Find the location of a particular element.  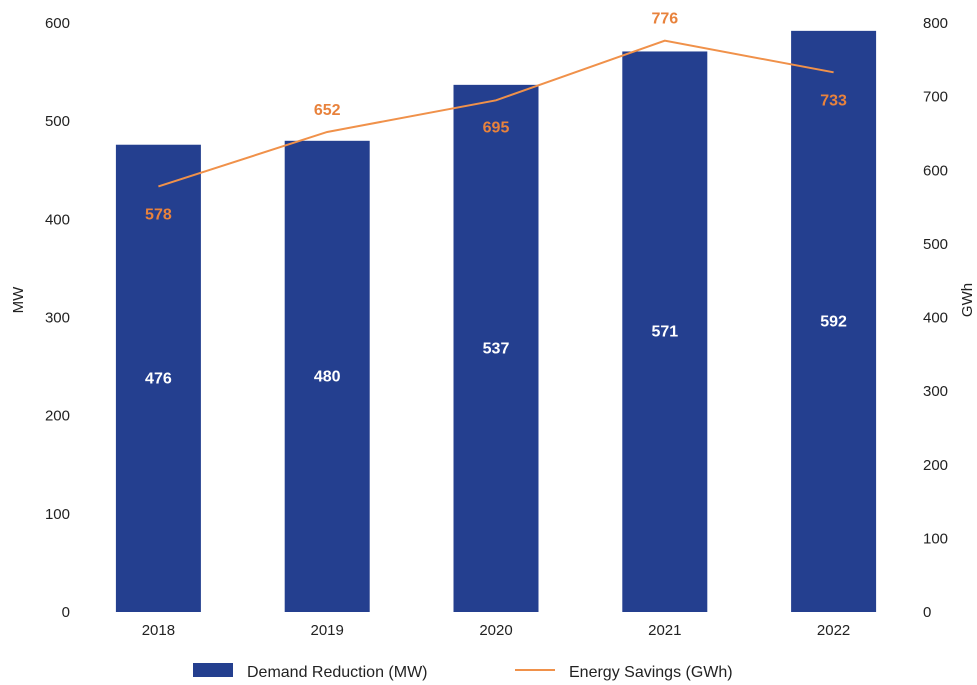

bar-labels-layer: 476 480 537 571 592 is located at coordinates (496, 350).